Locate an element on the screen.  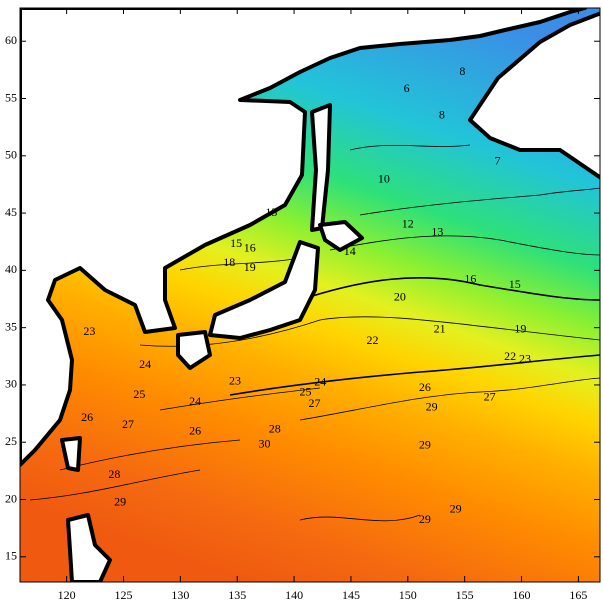
contour-label: 12 is located at coordinates (408, 223).